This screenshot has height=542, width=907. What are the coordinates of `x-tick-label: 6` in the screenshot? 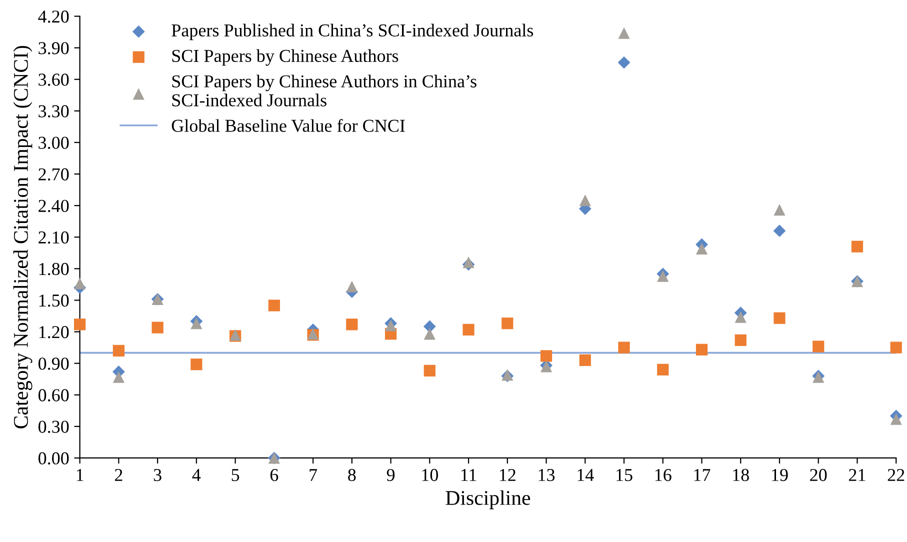 It's located at (274, 475).